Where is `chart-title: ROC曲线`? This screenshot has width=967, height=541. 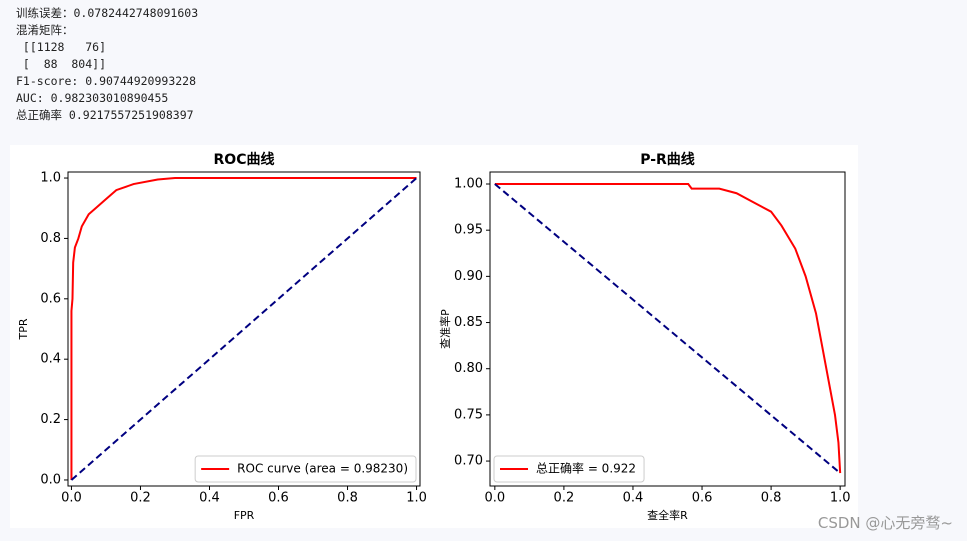 chart-title: ROC曲线 is located at coordinates (244, 159).